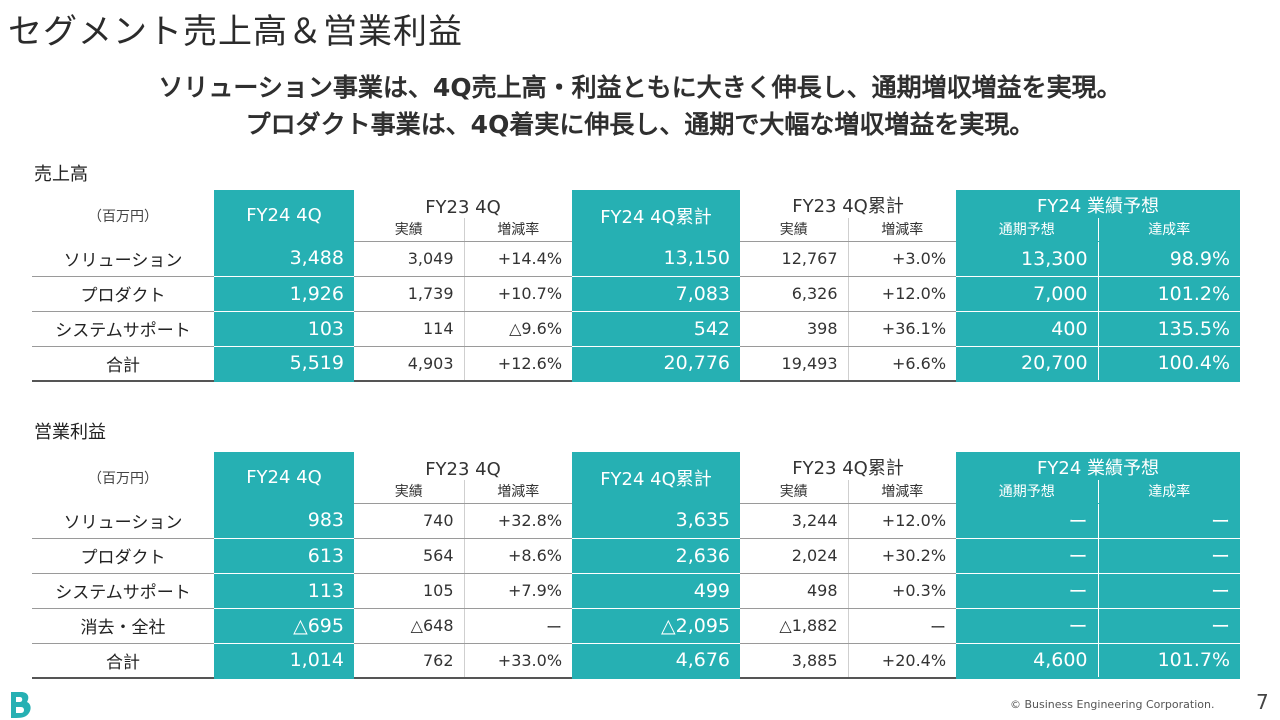 This screenshot has height=720, width=1280. I want to click on row-label: 合計, so click(123, 660).